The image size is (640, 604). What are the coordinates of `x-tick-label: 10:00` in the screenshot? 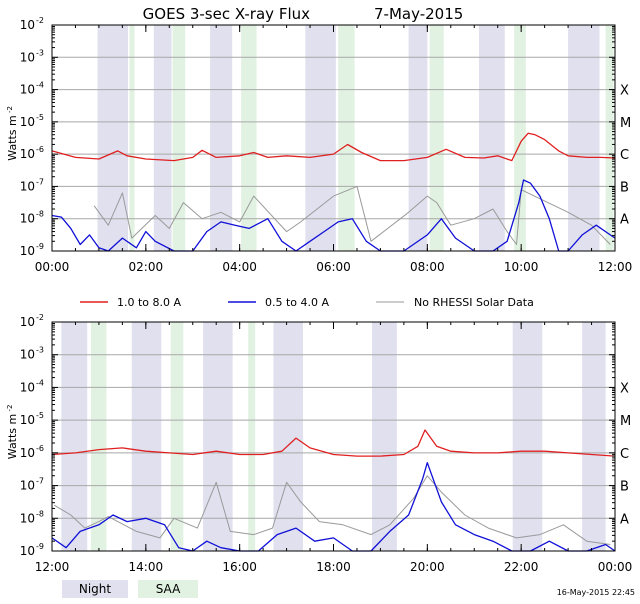 It's located at (521, 267).